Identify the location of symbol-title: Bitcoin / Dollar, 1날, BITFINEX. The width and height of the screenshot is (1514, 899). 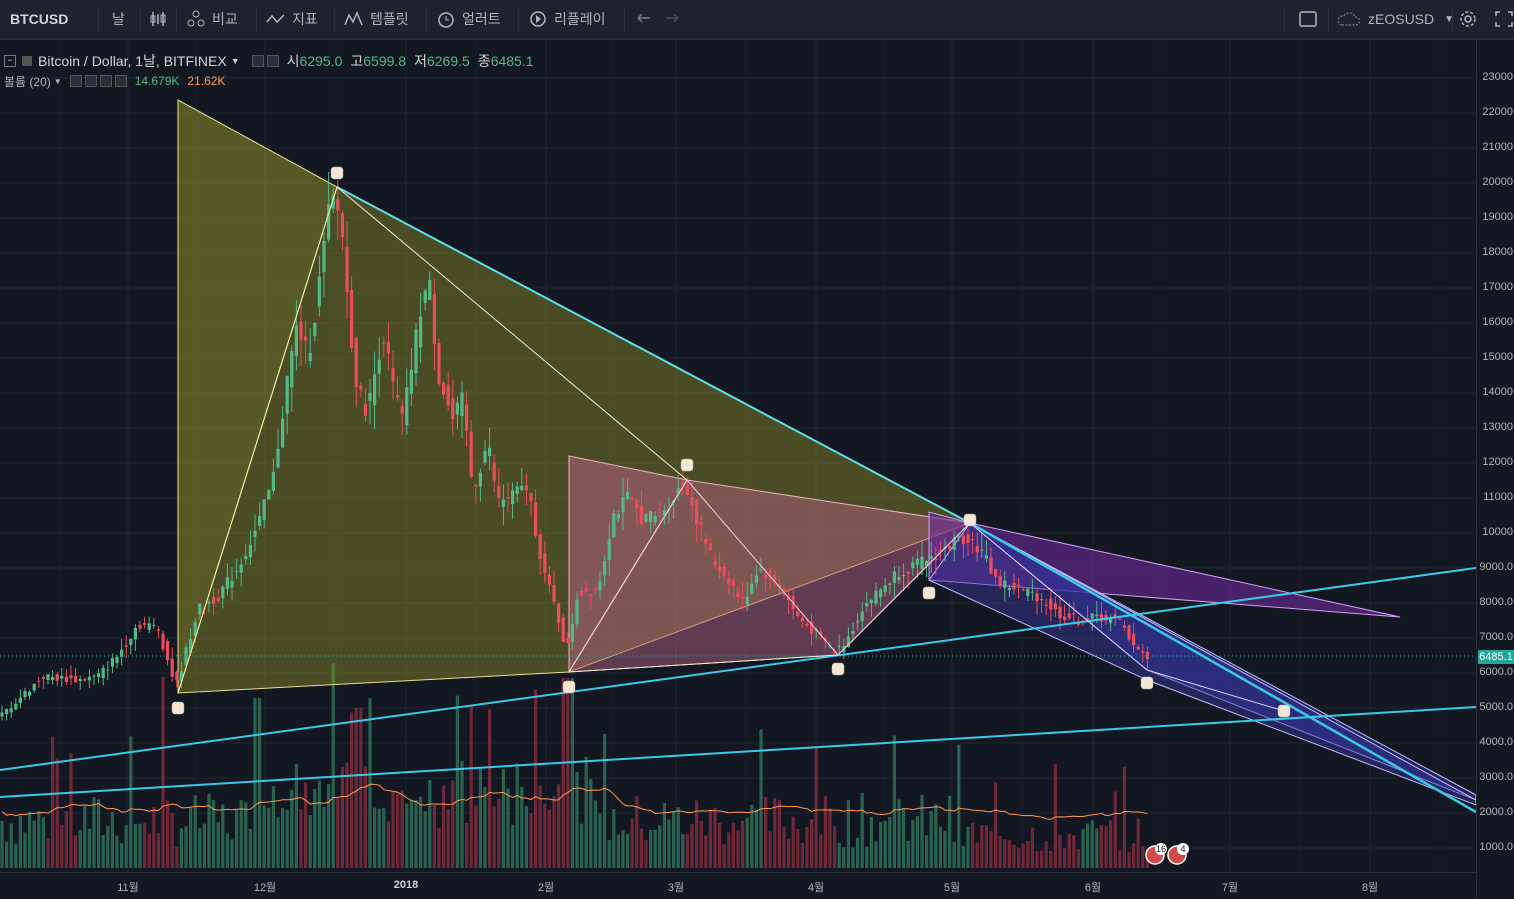
(132, 61).